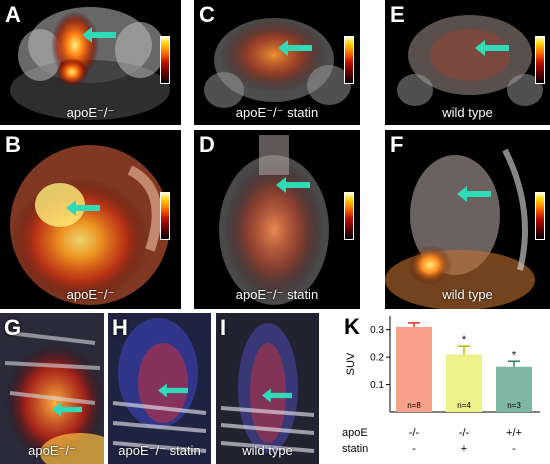 This screenshot has height=464, width=550. Describe the element at coordinates (377, 330) in the screenshot. I see `y-tick-label: 0.3` at that location.